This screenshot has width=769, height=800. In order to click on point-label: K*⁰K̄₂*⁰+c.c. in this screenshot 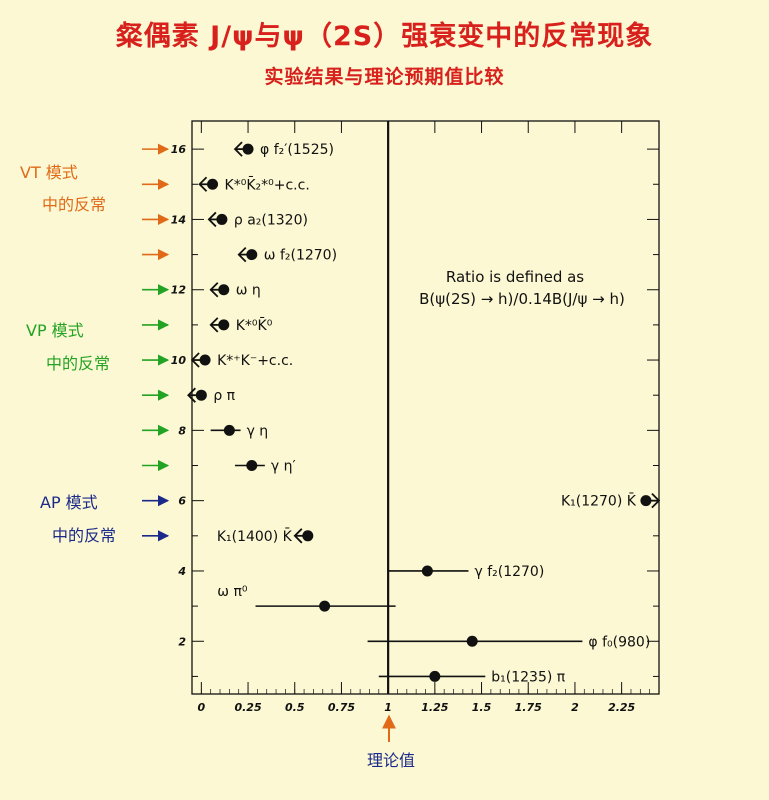, I will do `click(267, 185)`.